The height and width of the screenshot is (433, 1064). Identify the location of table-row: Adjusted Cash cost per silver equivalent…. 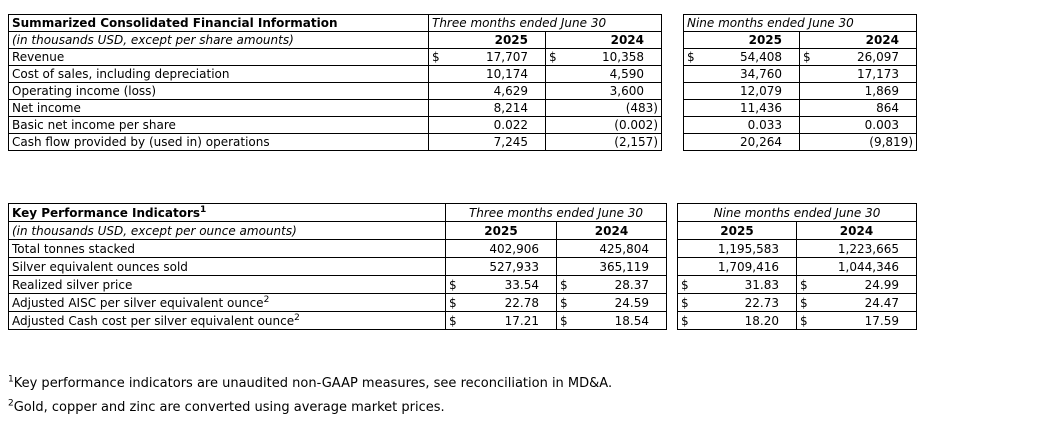
(337, 320).